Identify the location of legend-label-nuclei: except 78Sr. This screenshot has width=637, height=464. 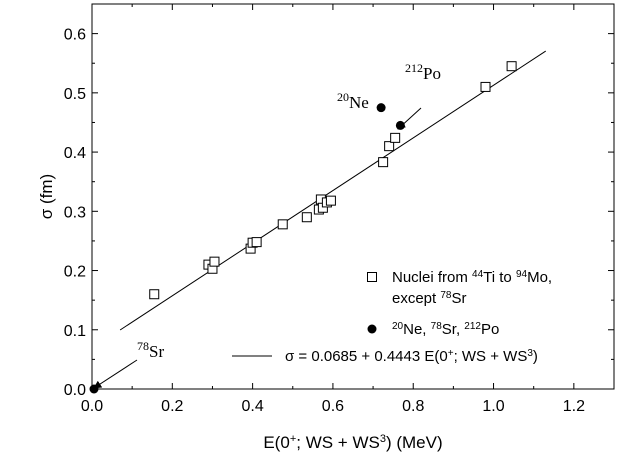
(429, 299).